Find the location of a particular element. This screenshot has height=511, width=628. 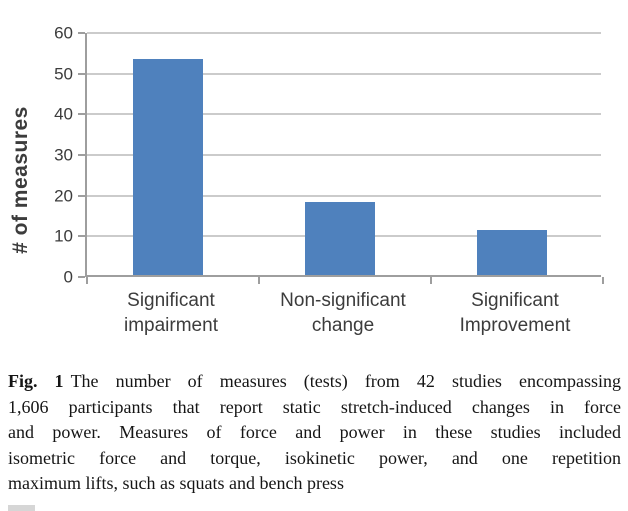

y-tick-label: 60 is located at coordinates (63, 33).